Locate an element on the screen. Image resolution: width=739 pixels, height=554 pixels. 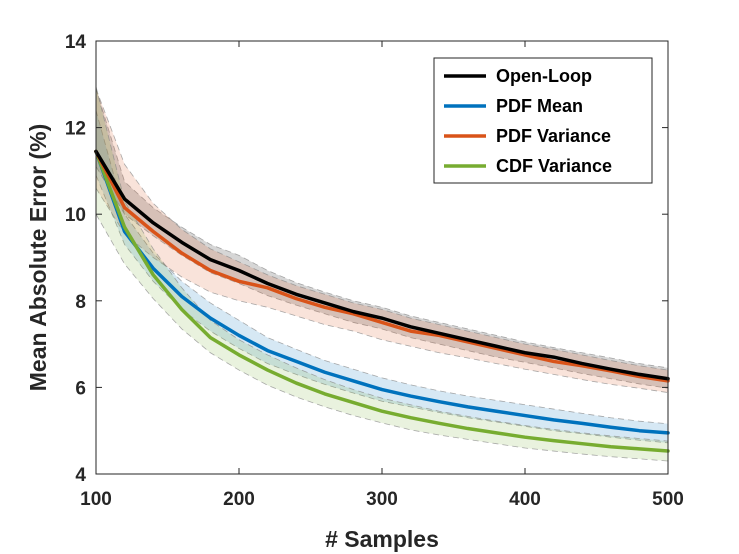
legend-label-pdf-variance: PDF Variance is located at coordinates (553, 136).